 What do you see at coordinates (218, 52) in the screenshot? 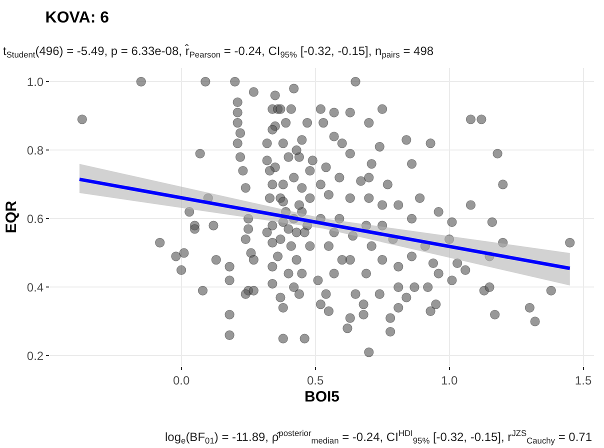
I see `text: t$_{Student}$(496) = -5.49, p = 6.33e-08, r̂$_{Pearson}$ = -0.24, CI$_{95%}$ [-0.32, -0.15], n$_{pairs}$ = 498` at bounding box center [218, 52].